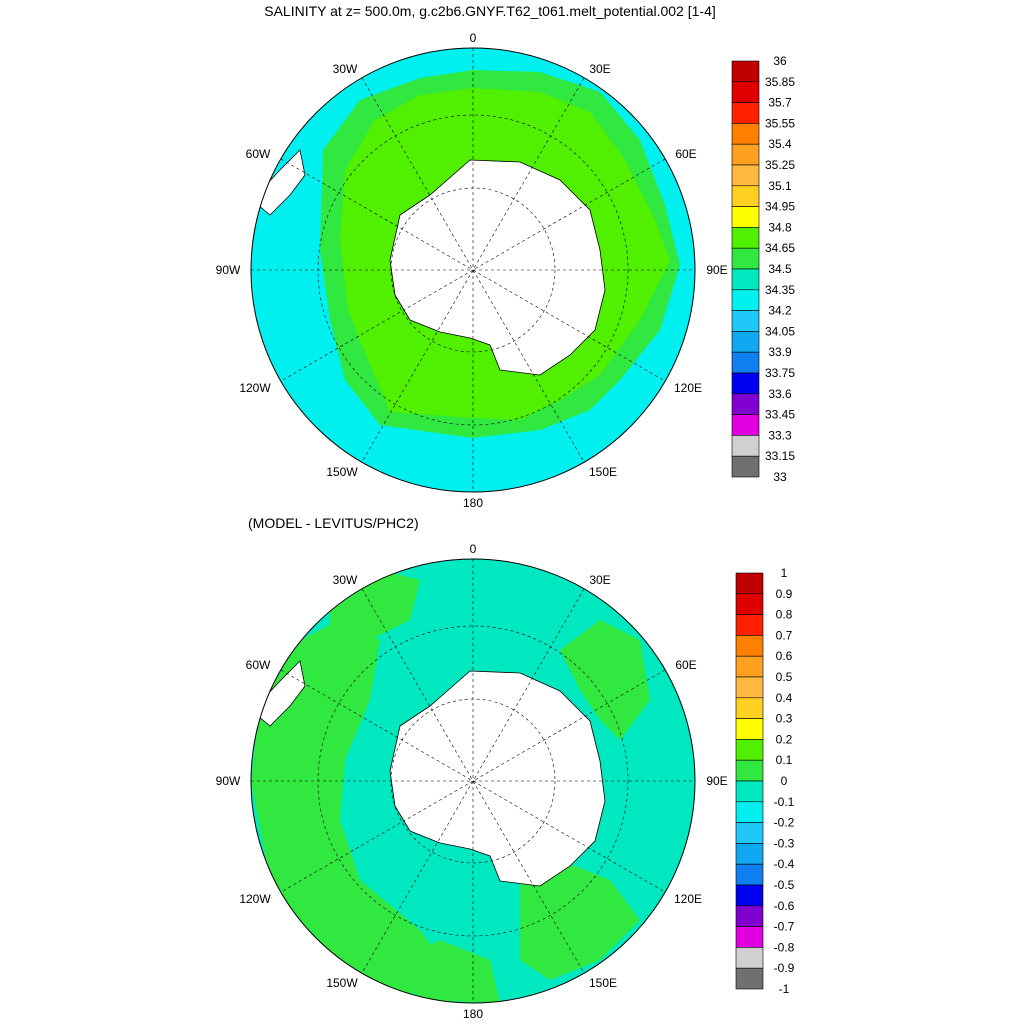  What do you see at coordinates (473, 503) in the screenshot?
I see `top-lon-180: 180` at bounding box center [473, 503].